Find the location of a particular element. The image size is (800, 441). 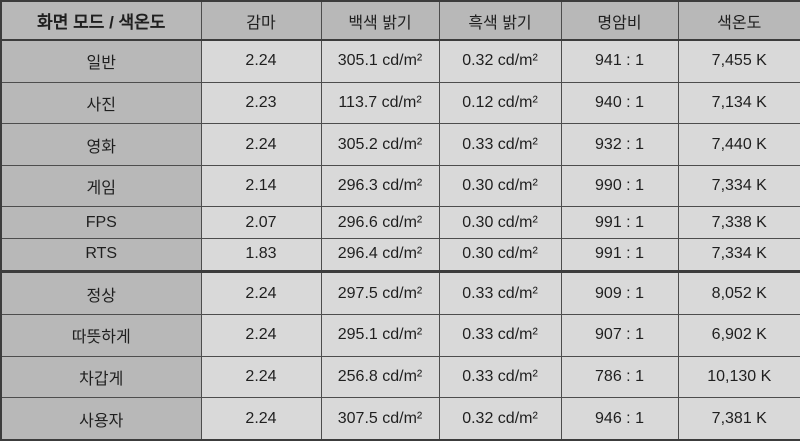

color-temperature-value: 7,338 K is located at coordinates (738, 222).